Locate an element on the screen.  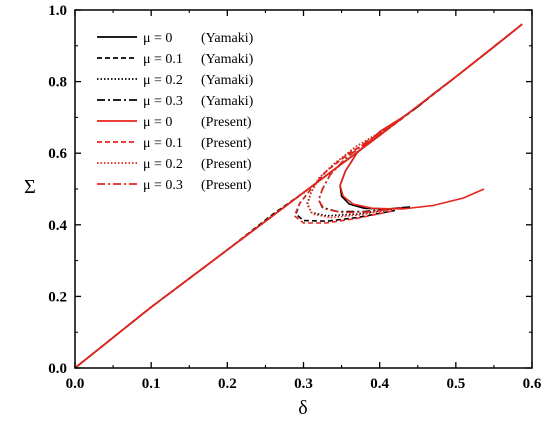
y-tick-label: 0.8 is located at coordinates (57, 83).